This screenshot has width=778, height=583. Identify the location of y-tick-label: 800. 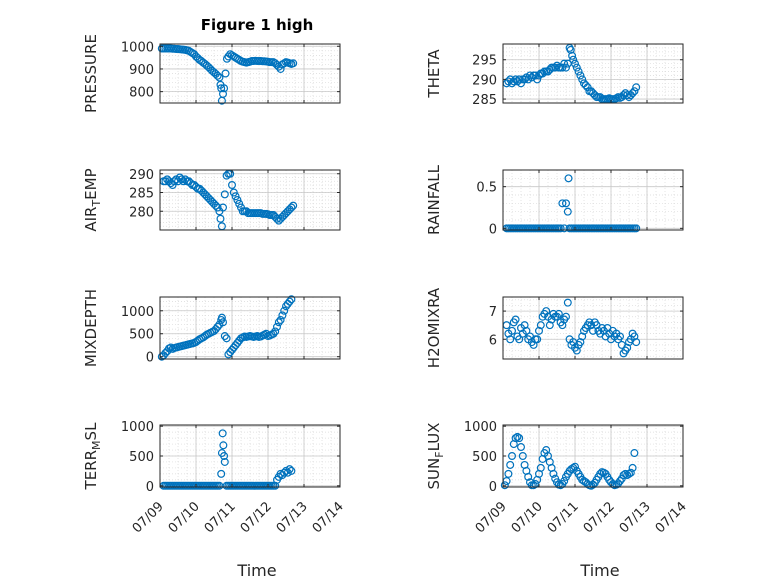
(141, 93).